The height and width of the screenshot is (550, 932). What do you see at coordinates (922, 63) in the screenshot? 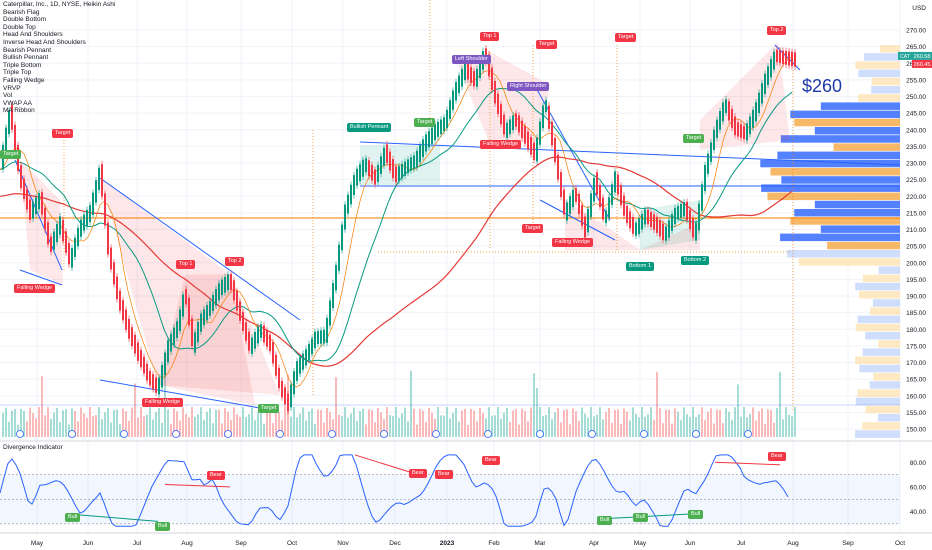
I see `cat-price2-box` at bounding box center [922, 63].